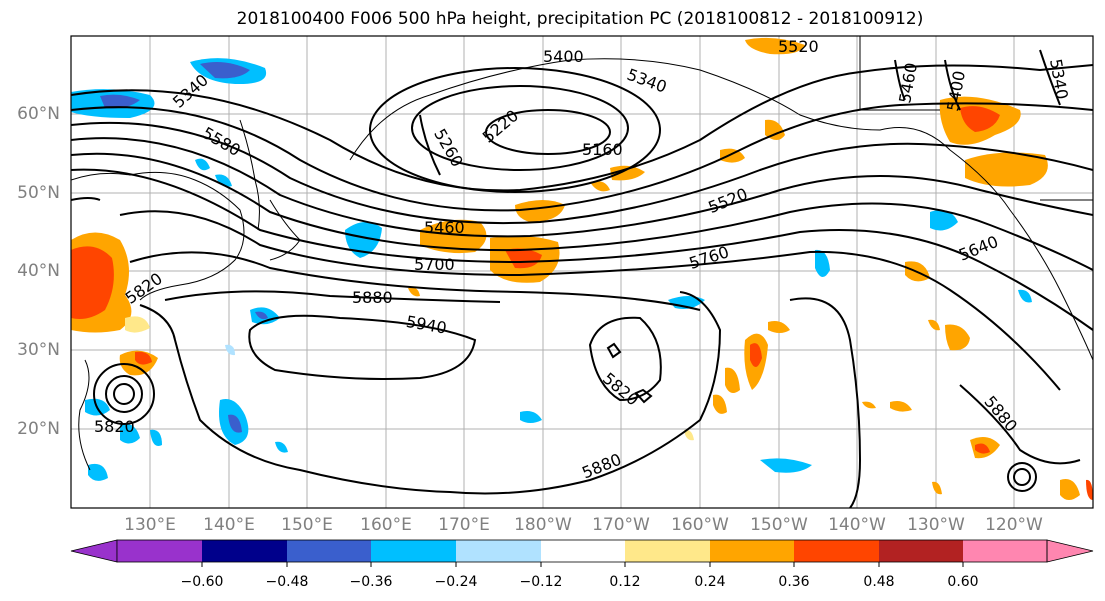 Image resolution: width=1105 pixels, height=601 pixels. Describe the element at coordinates (710, 582) in the screenshot. I see `colorbar-tick-label: 0.24` at that location.